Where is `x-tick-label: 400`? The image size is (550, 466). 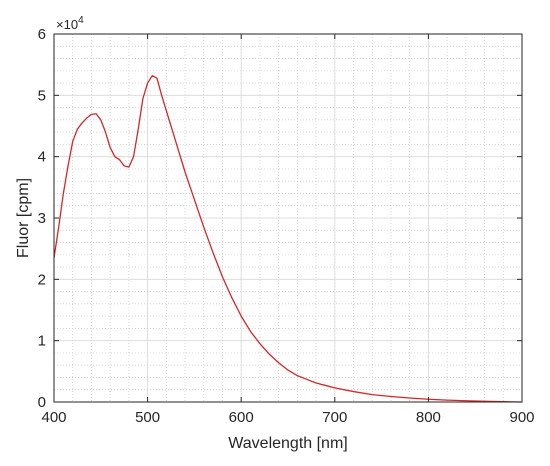
x-tick-label: 400 is located at coordinates (53, 417).